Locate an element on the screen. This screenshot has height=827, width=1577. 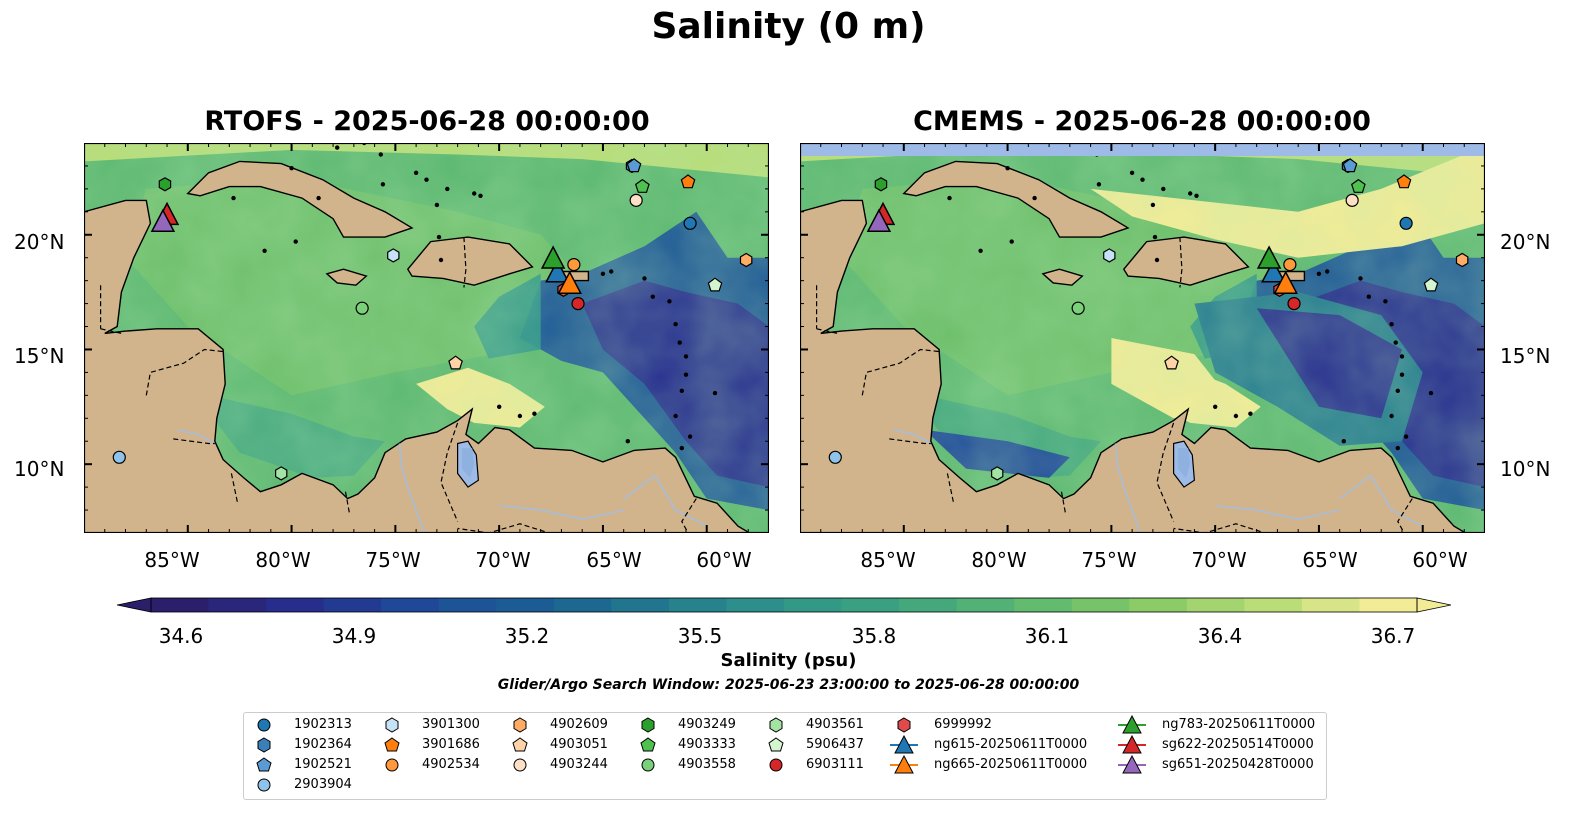
lat-tick-label: 10°N is located at coordinates (39, 469).